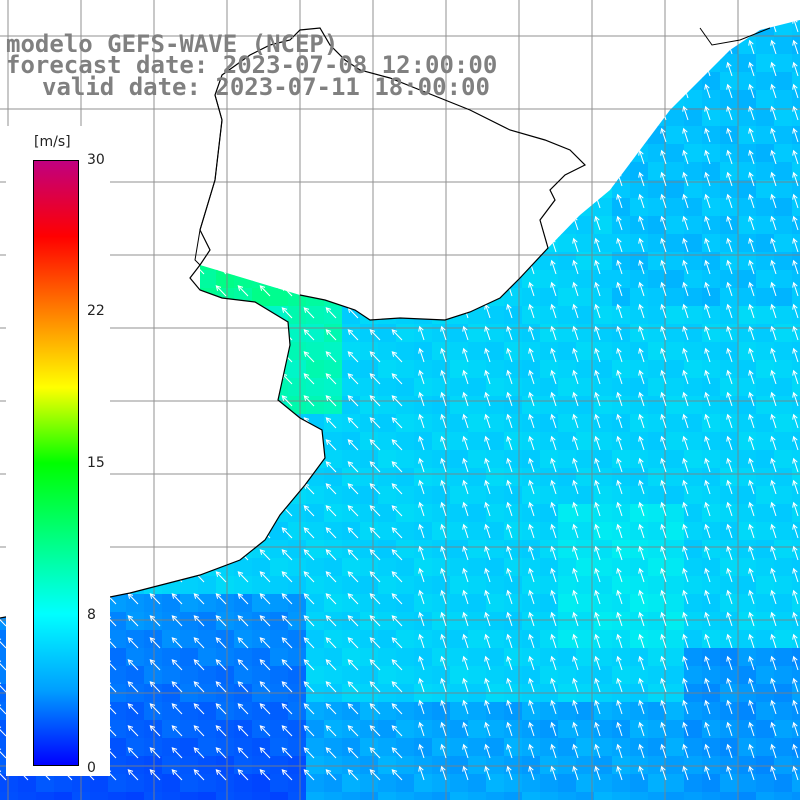 The height and width of the screenshot is (800, 800). What do you see at coordinates (91, 768) in the screenshot?
I see `colorbar-tick-0: 0` at bounding box center [91, 768].